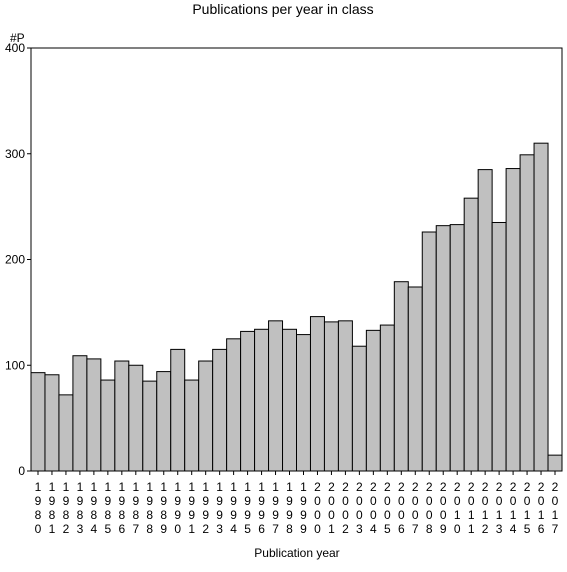 The height and width of the screenshot is (572, 567). Describe the element at coordinates (457, 348) in the screenshot. I see `bar-2010` at that location.